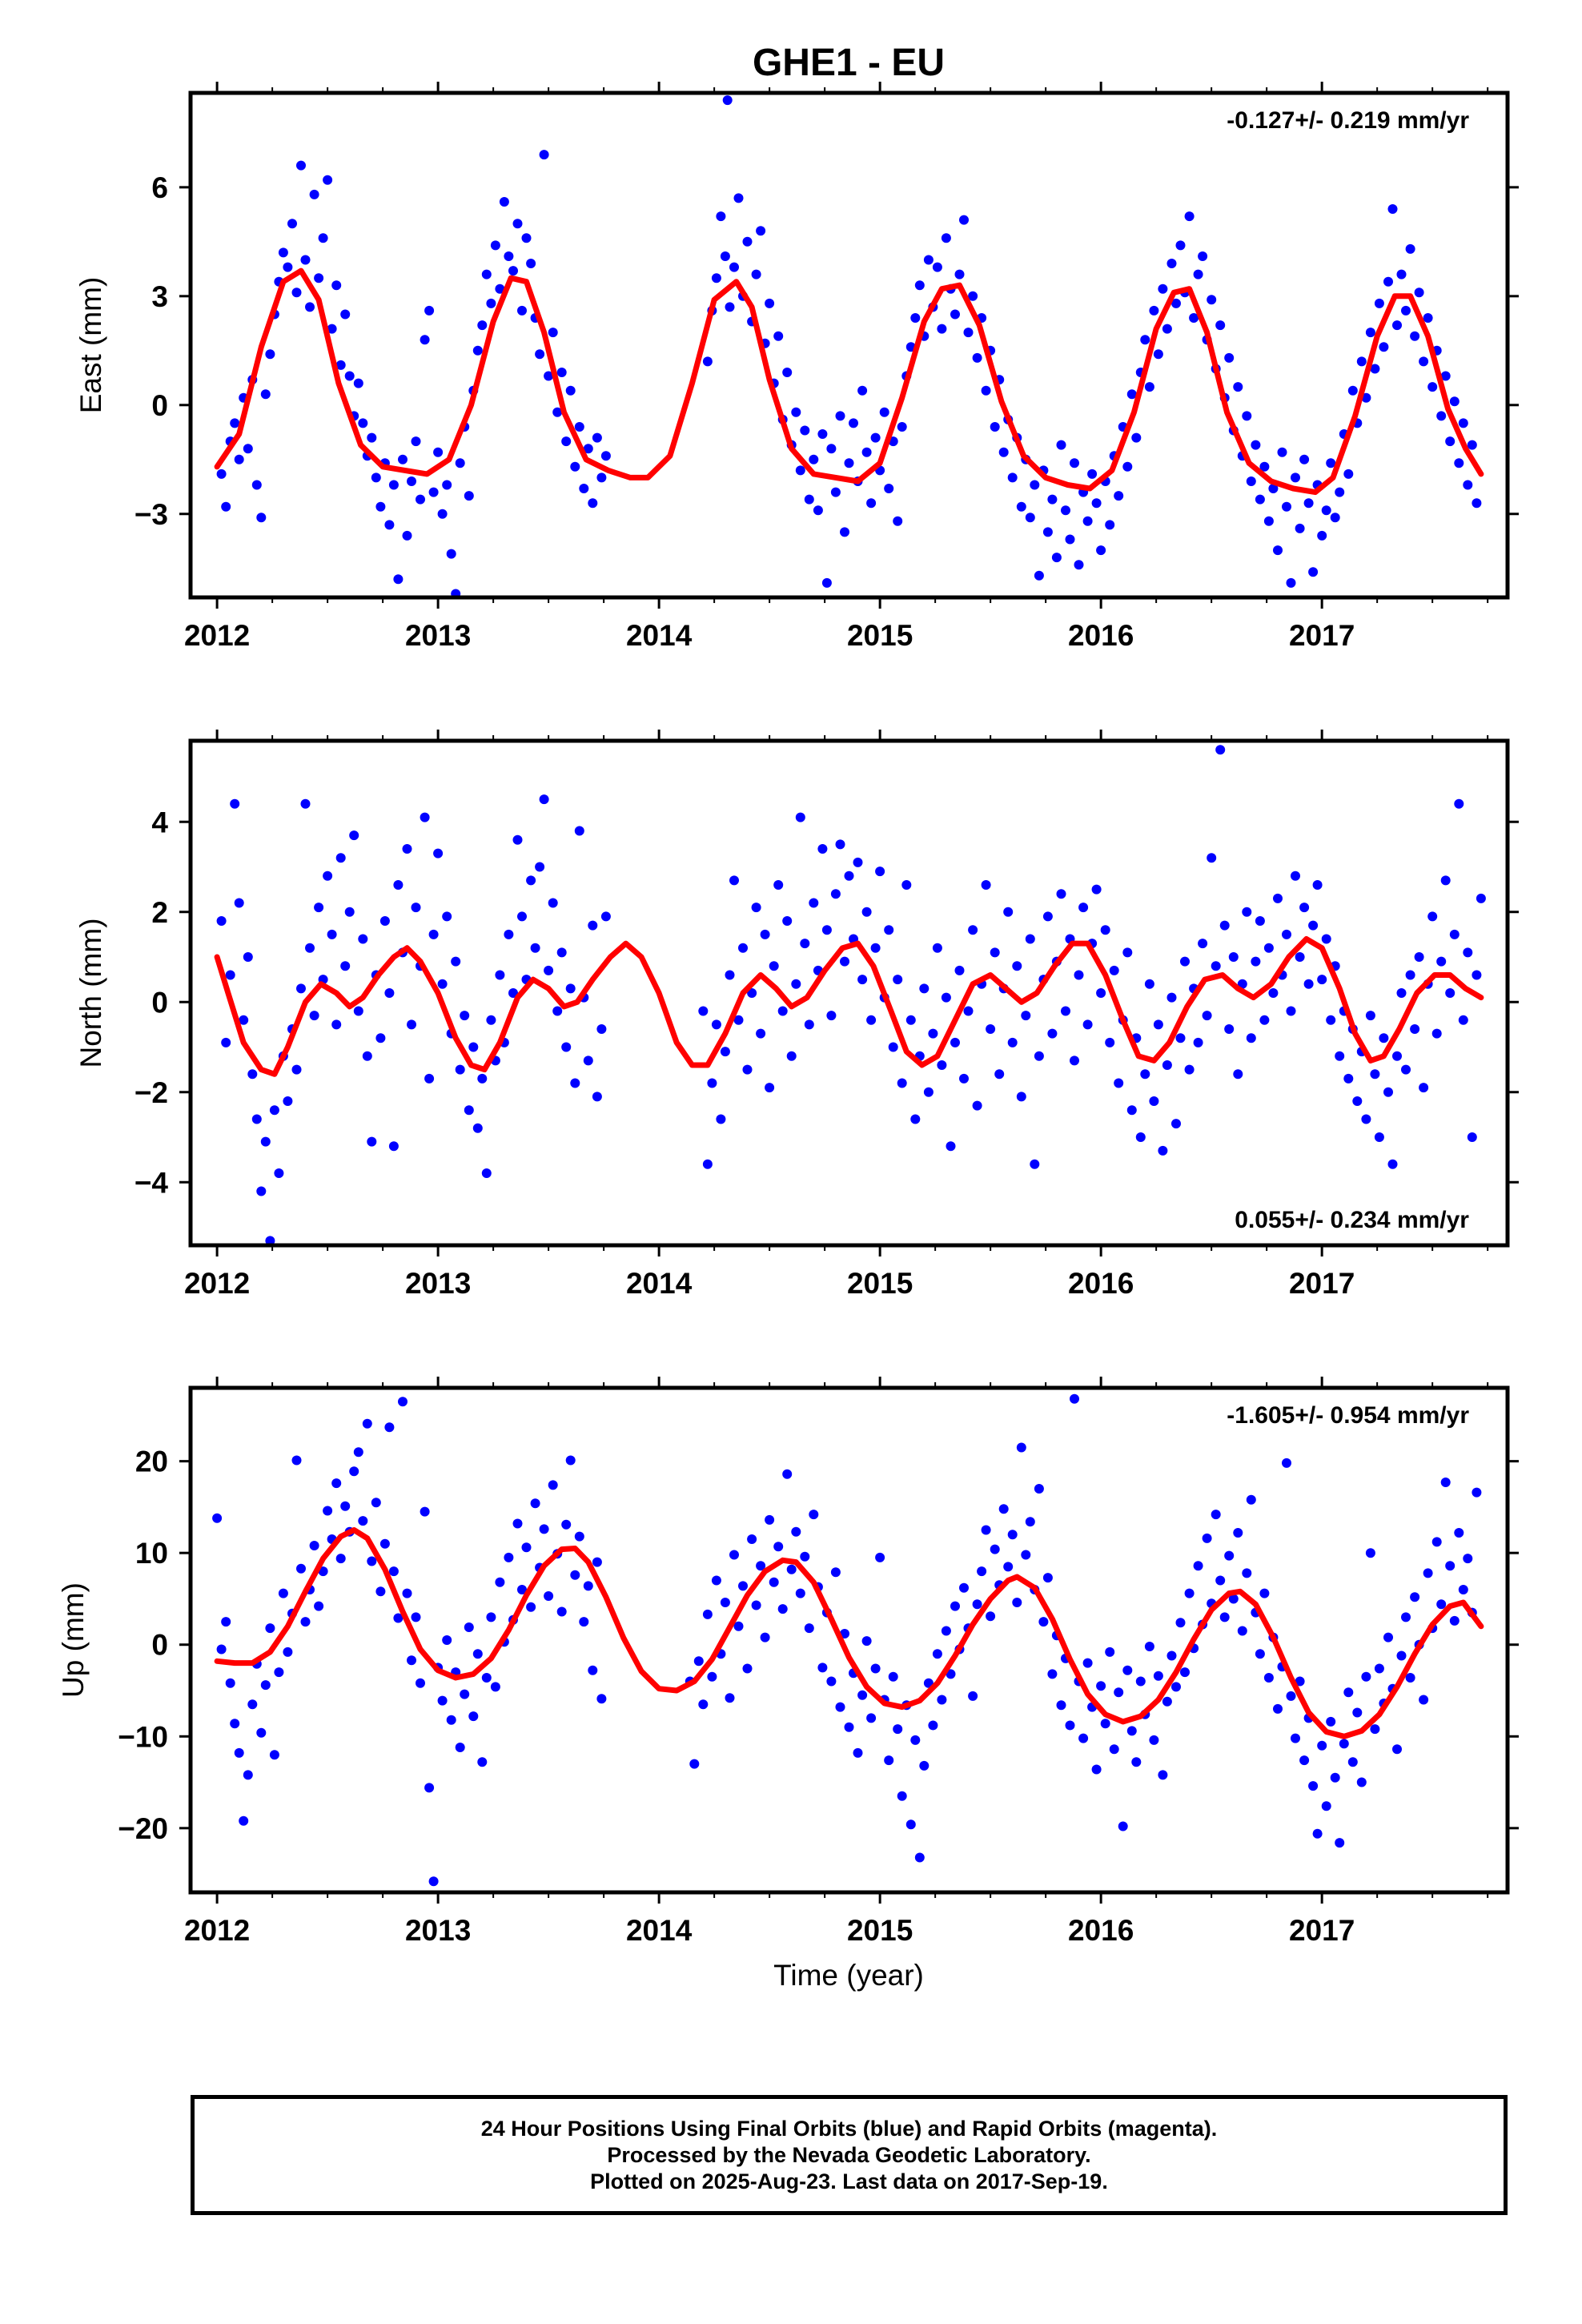  I want to click on y-tick-label: −20, so click(143, 1828).